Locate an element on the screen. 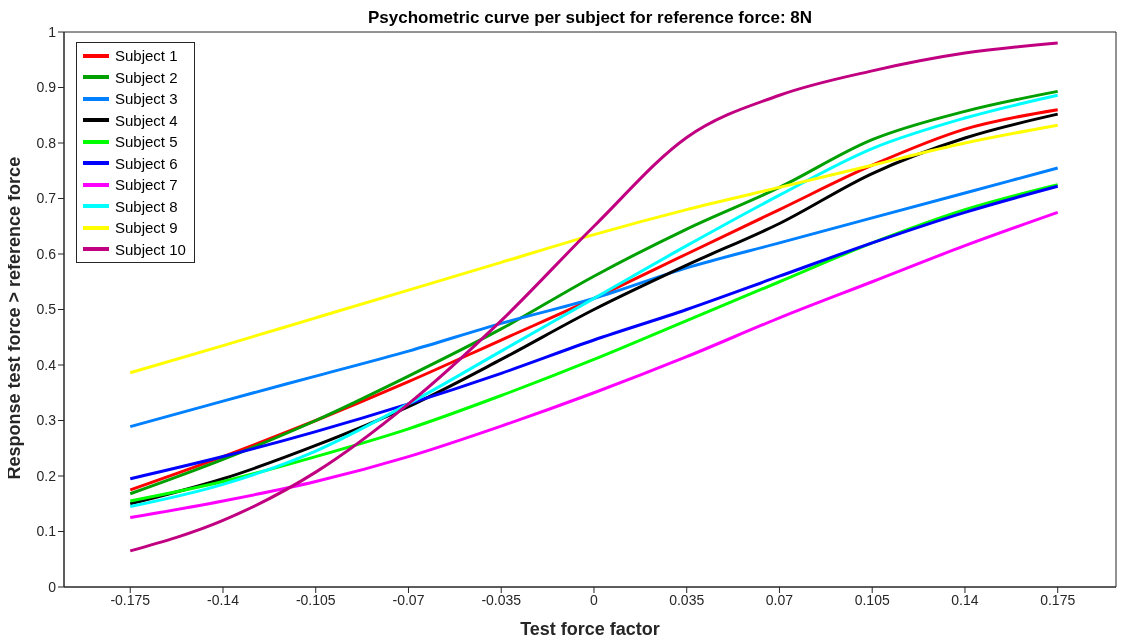 The image size is (1122, 643). x-tick-label: -0.105 is located at coordinates (315, 599).